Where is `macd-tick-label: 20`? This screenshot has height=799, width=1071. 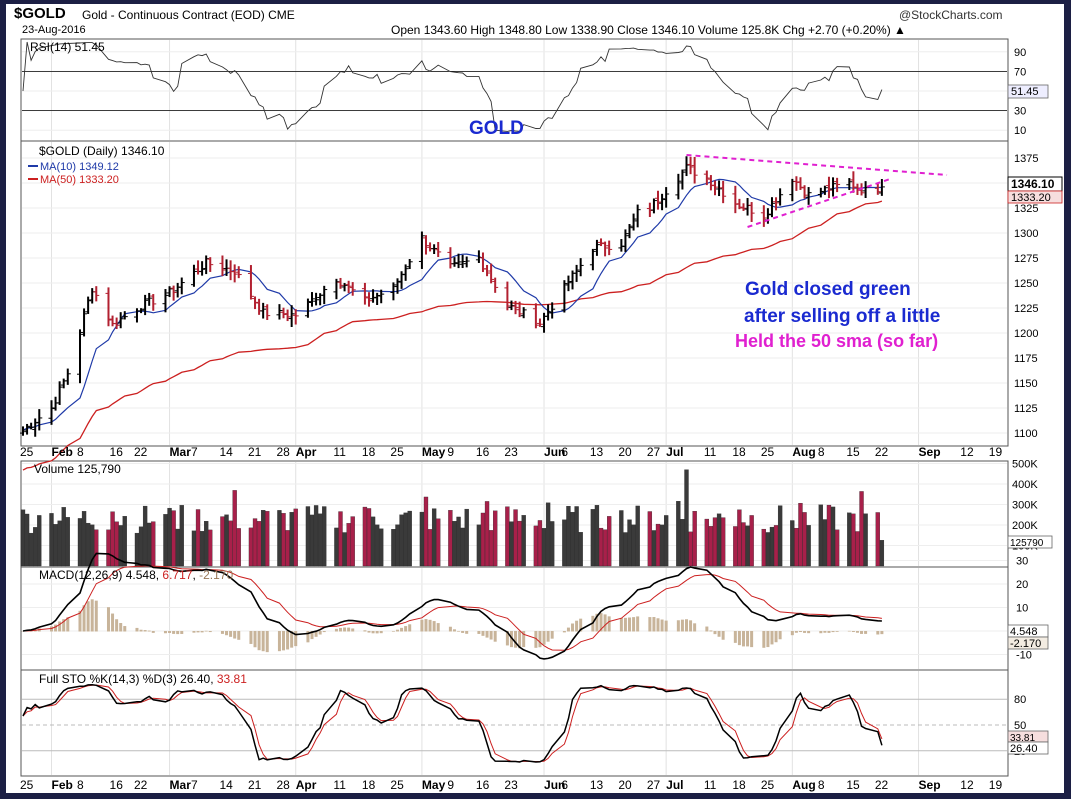 macd-tick-label: 20 is located at coordinates (1022, 585).